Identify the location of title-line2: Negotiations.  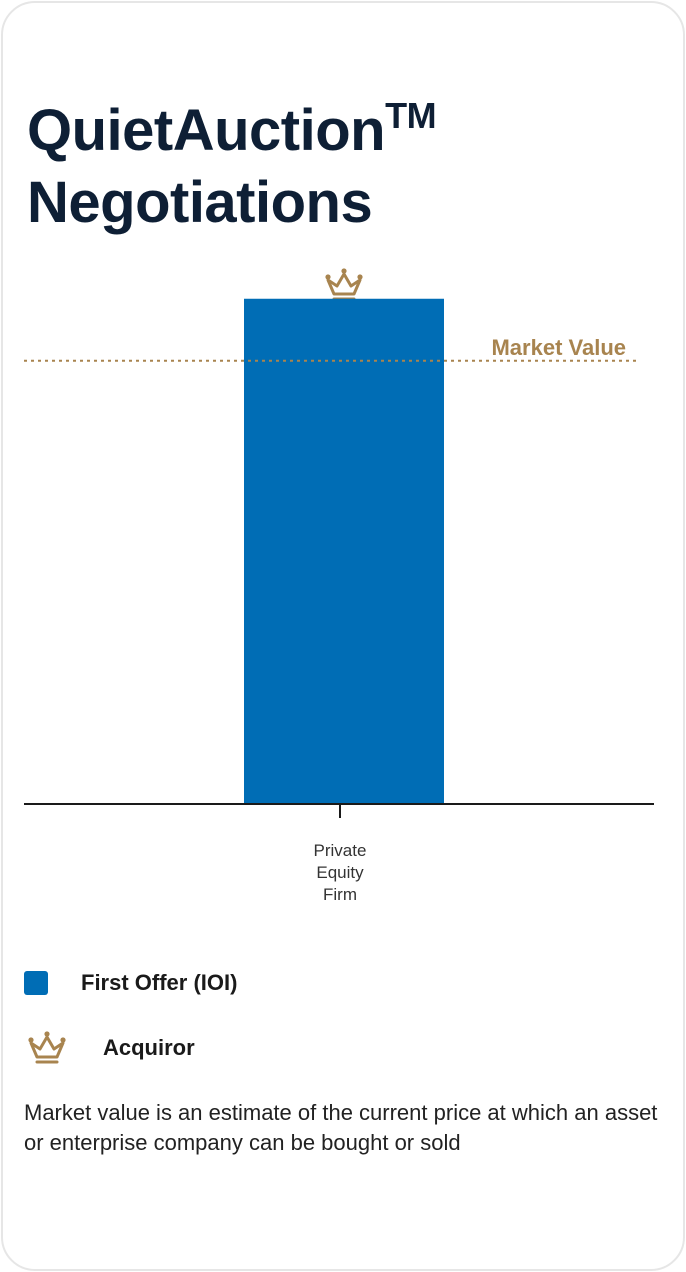
(200, 202).